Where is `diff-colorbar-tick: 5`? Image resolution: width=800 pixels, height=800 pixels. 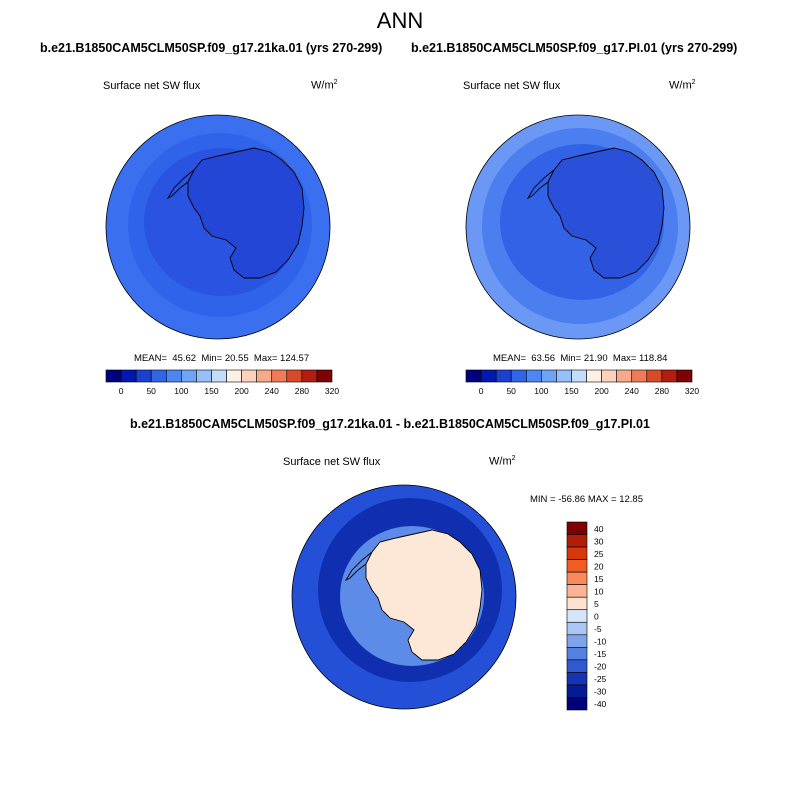
diff-colorbar-tick: 5 is located at coordinates (596, 604).